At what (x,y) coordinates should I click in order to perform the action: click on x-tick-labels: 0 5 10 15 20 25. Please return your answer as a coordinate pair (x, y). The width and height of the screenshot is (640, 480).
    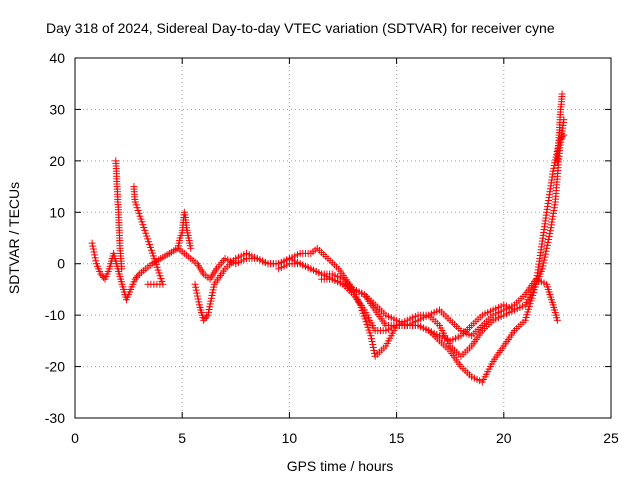
    Looking at the image, I should click on (345, 438).